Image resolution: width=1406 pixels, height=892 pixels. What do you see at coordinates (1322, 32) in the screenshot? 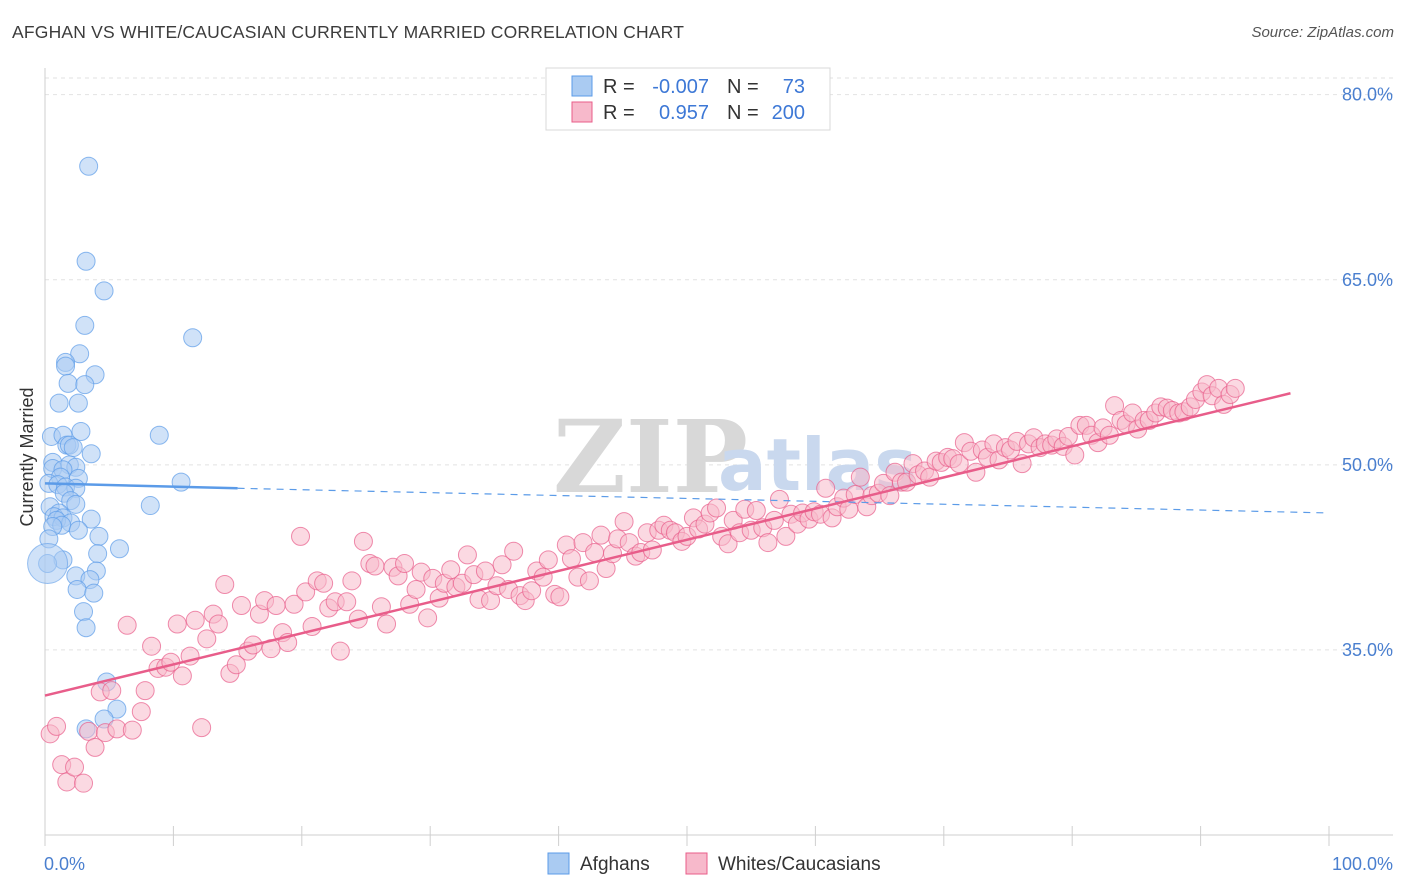
I see `source-label: Source: ZipAtlas.com` at bounding box center [1322, 32].